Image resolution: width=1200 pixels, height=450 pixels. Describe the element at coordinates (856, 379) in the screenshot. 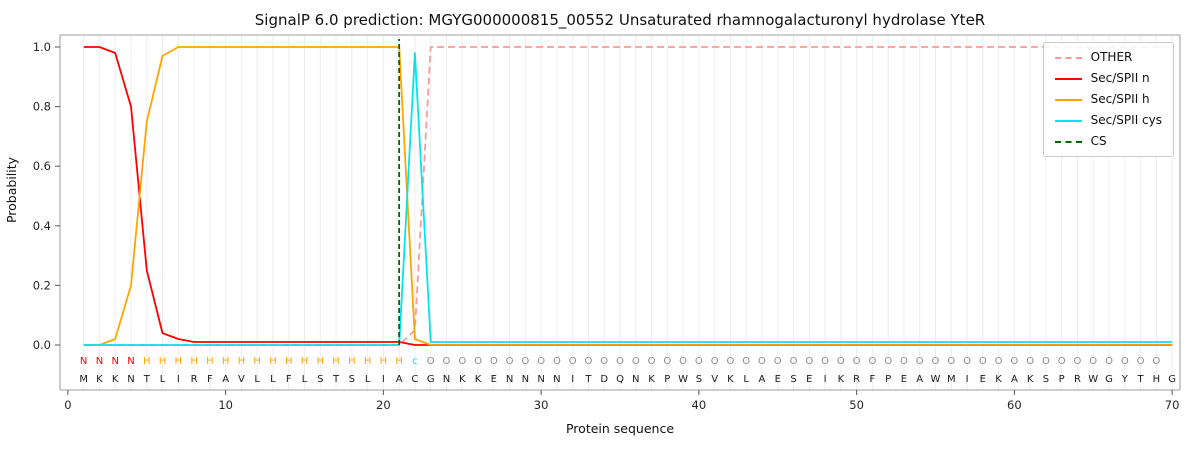

I see `sequence-letter: R` at that location.